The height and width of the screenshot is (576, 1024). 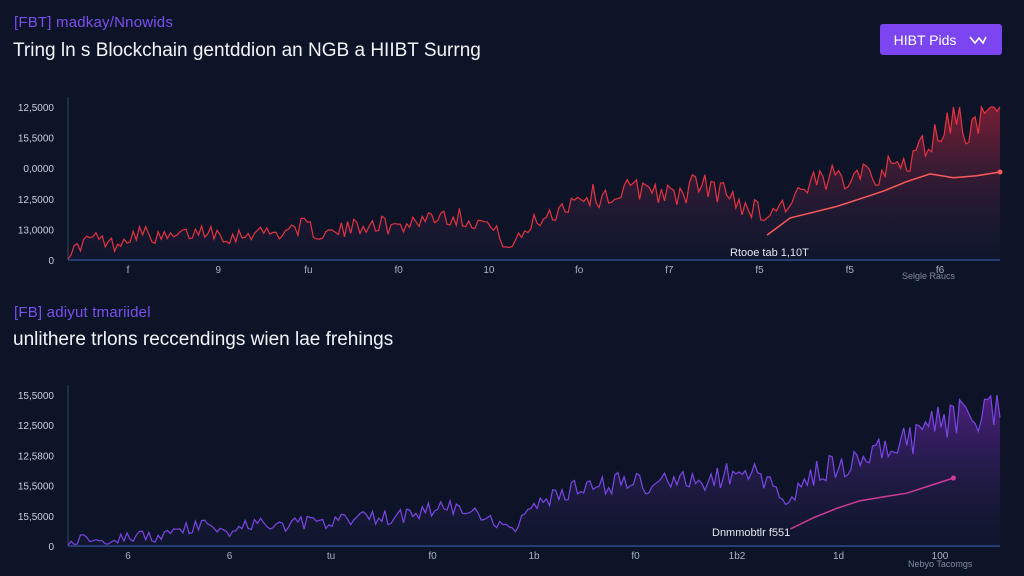 What do you see at coordinates (978, 39) in the screenshot?
I see `chevron-check-icon` at bounding box center [978, 39].